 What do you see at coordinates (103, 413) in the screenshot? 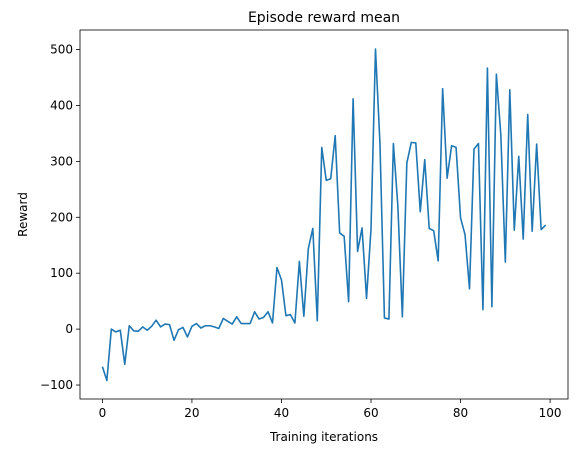
I see `x-tick-label: 0` at bounding box center [103, 413].